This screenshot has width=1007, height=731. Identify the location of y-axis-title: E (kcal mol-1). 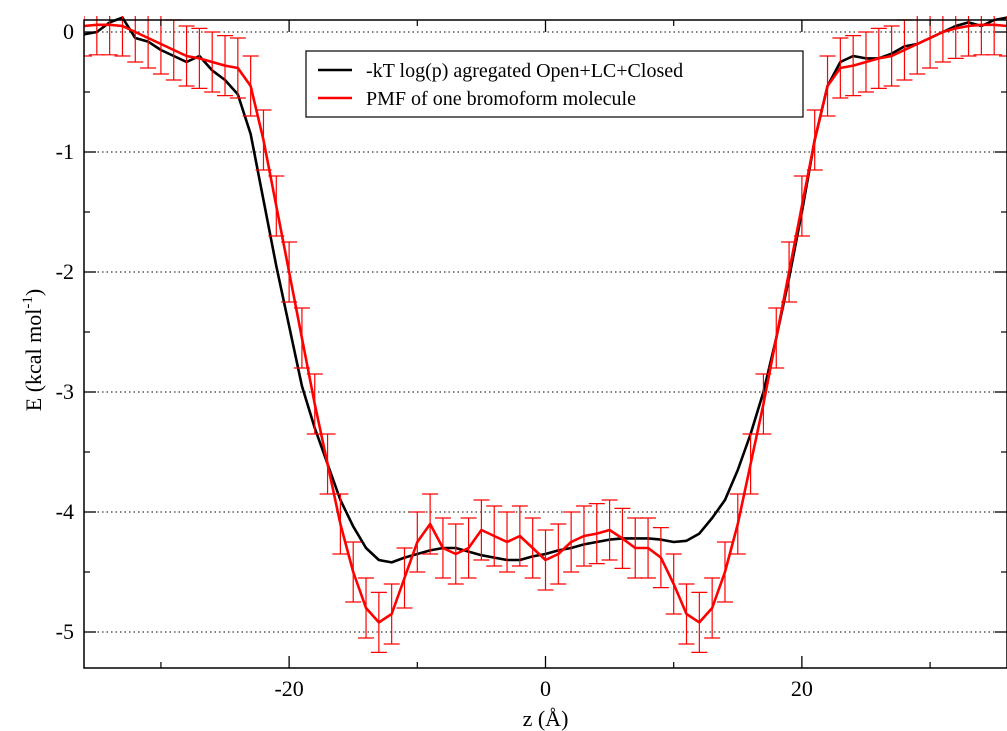
(33, 350).